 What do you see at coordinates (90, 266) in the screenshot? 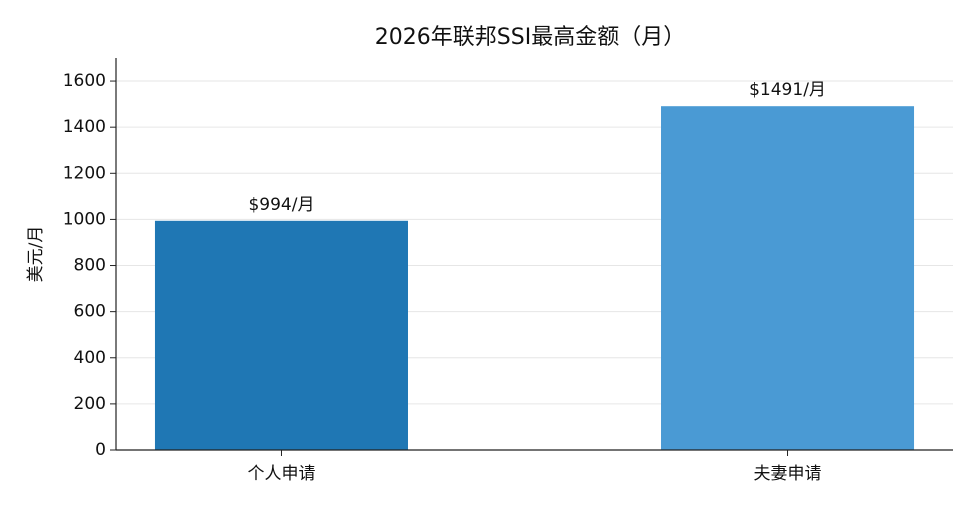
I see `y-tick-label: 800` at bounding box center [90, 266].